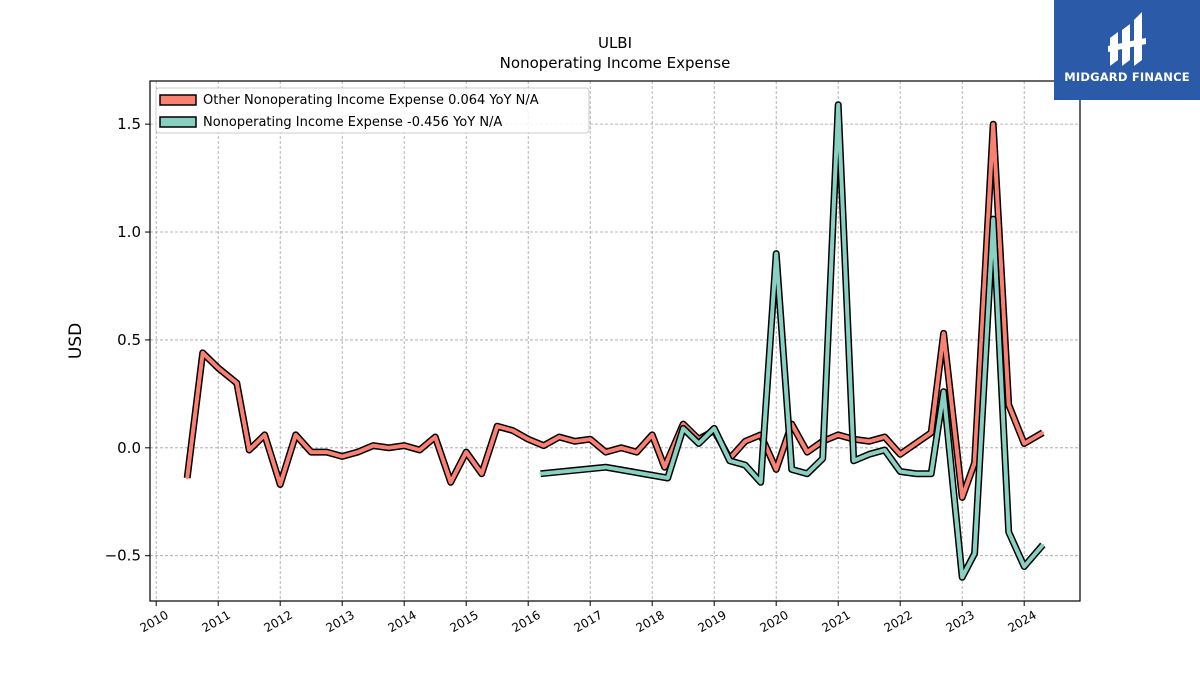 The image size is (1200, 675). Describe the element at coordinates (615, 53) in the screenshot. I see `chart-title-group: ULBI Nonoperating Income Expense` at that location.